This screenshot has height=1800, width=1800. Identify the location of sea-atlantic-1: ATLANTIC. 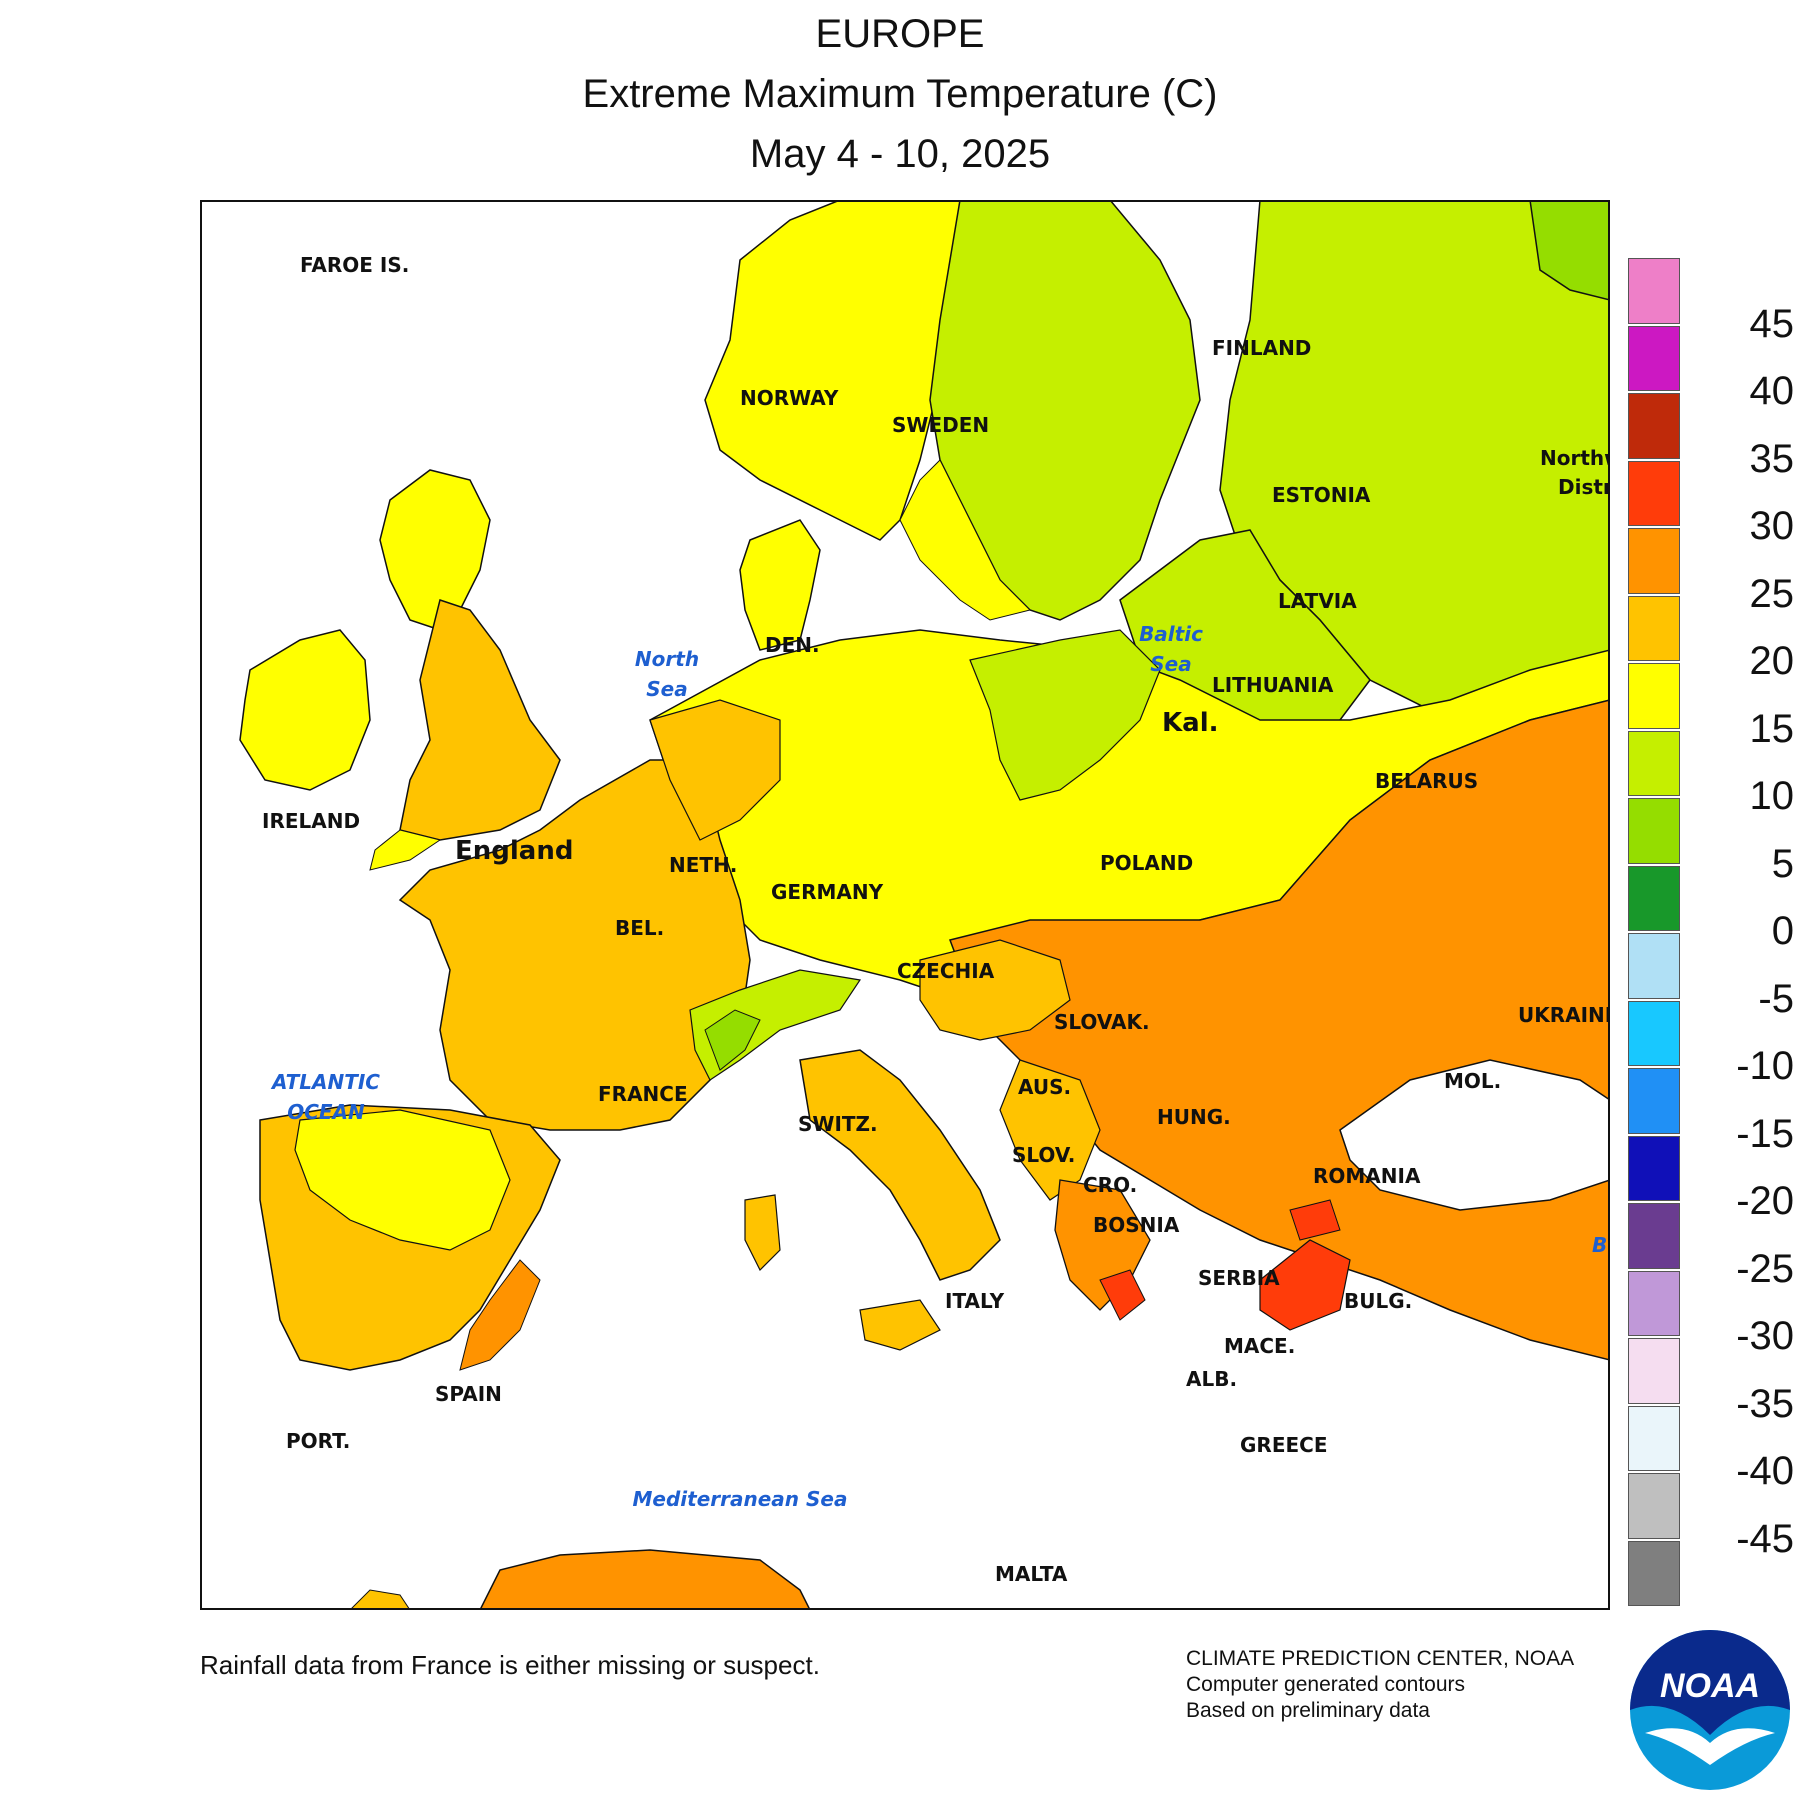
(325, 1082).